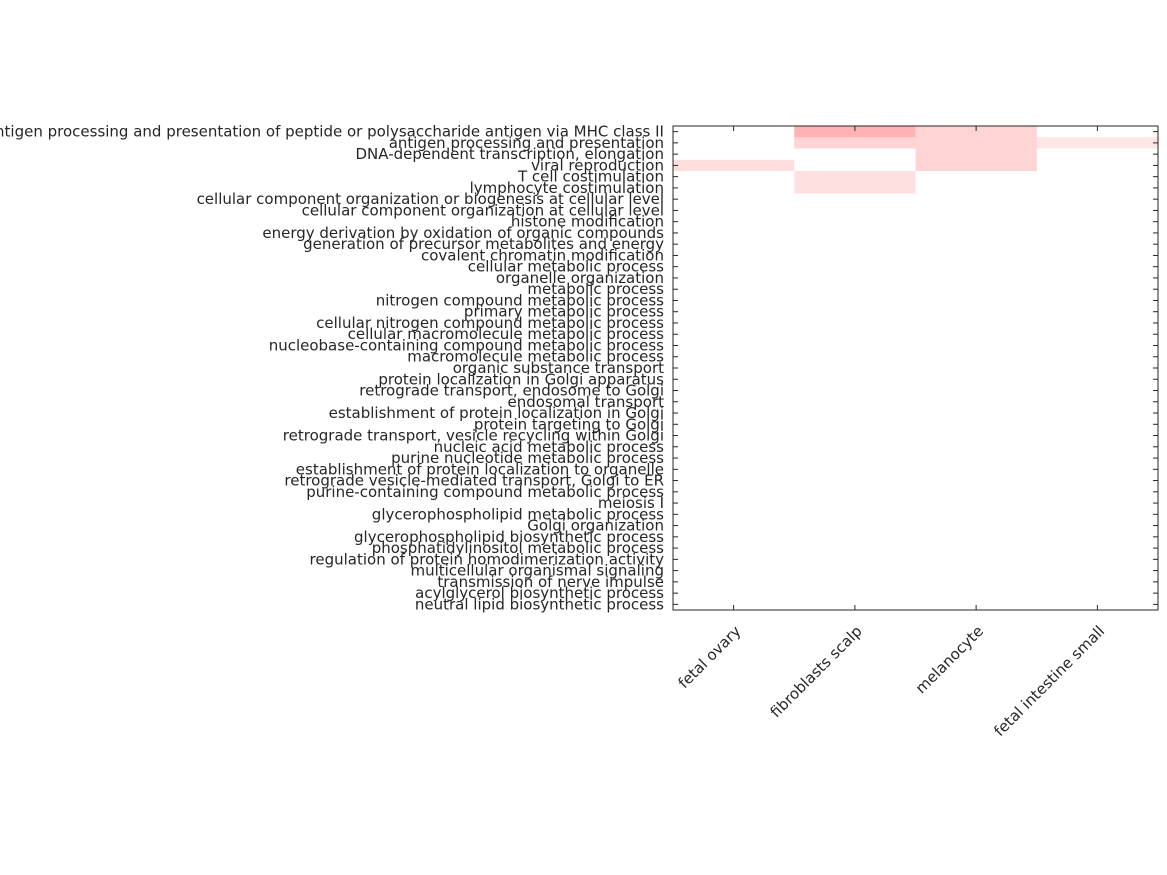 This screenshot has height=875, width=1167. What do you see at coordinates (564, 312) in the screenshot?
I see `y-tick-label: primary metabolic process` at bounding box center [564, 312].